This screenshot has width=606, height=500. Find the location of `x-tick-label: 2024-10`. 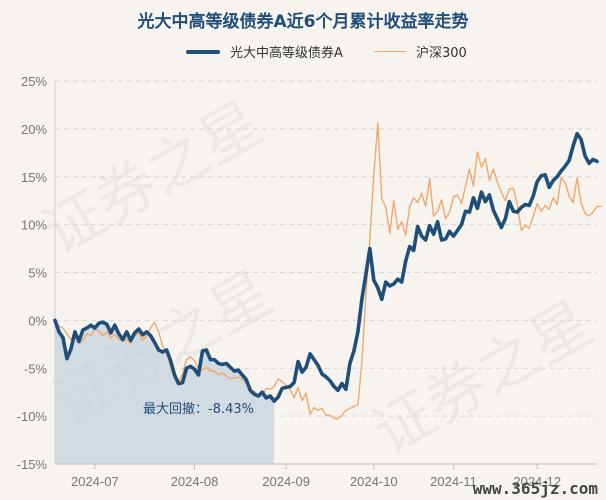

x-tick-label: 2024-10 is located at coordinates (374, 481).